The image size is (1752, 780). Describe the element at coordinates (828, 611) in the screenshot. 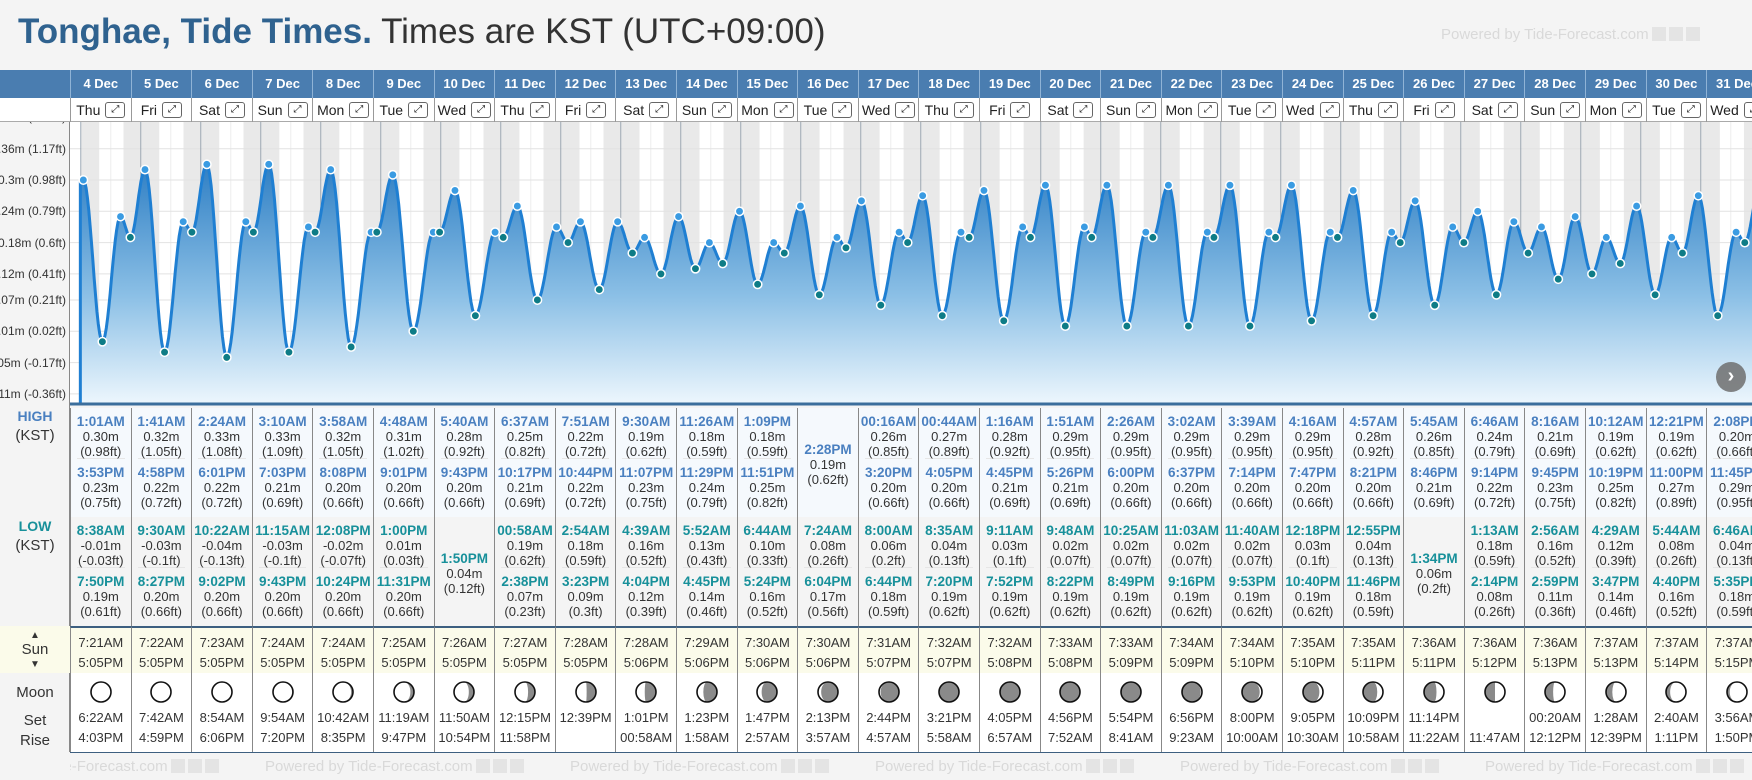

I see `low-tide-height-ft: (0.56ft)` at that location.